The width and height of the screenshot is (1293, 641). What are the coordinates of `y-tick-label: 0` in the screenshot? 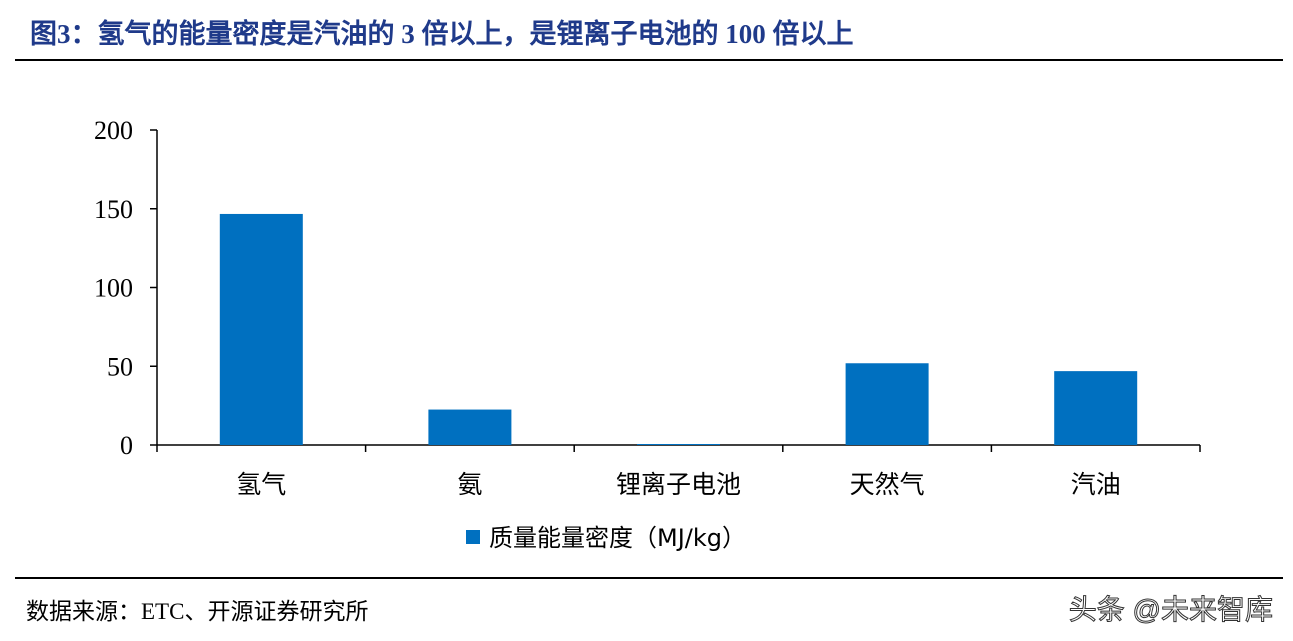 It's located at (126, 445).